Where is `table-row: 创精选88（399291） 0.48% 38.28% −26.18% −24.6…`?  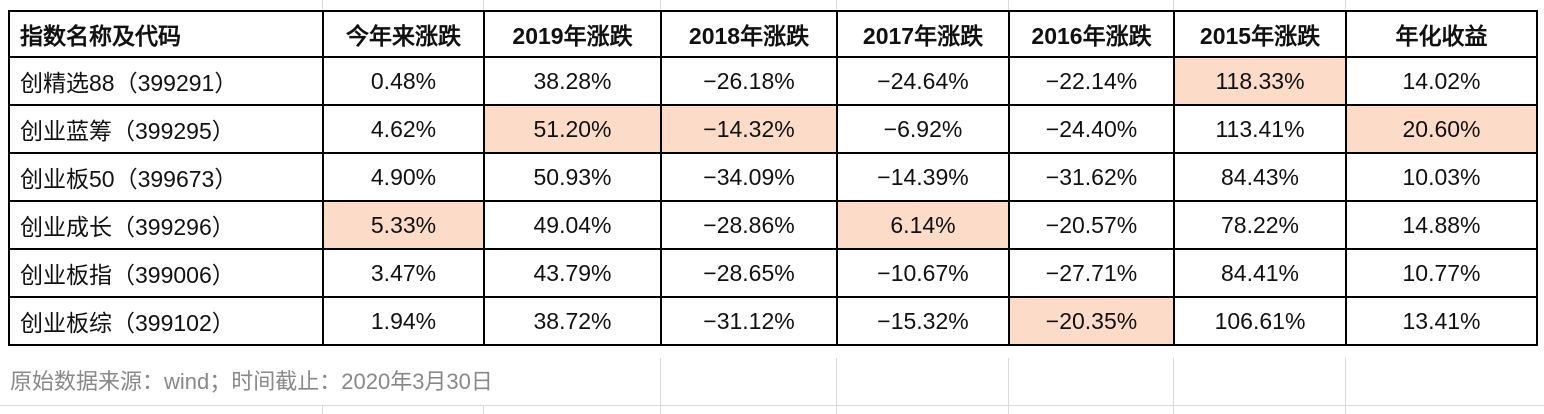 table-row: 创精选88（399291） 0.48% 38.28% −26.18% −24.6… is located at coordinates (773, 81).